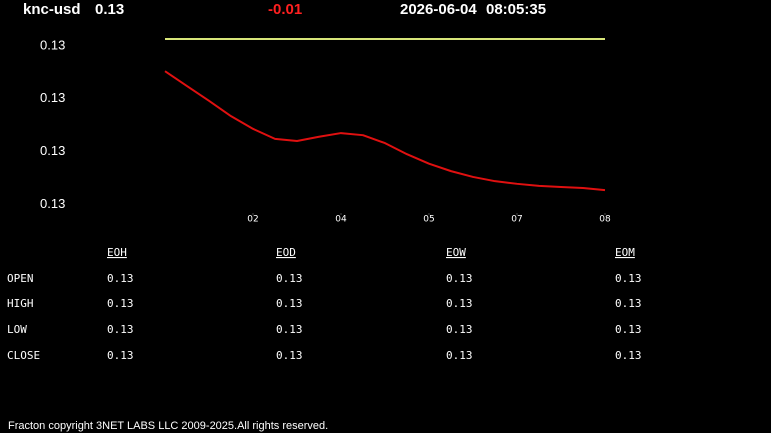  I want to click on symbol: knc-usd, so click(52, 9).